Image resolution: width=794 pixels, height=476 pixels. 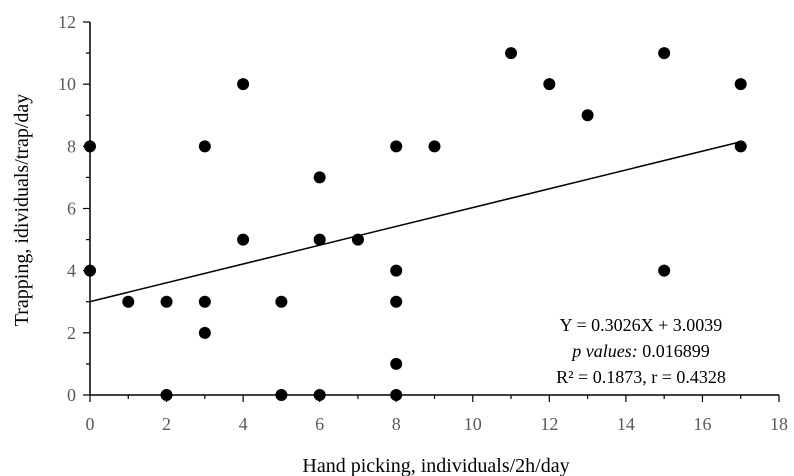 I want to click on x-tick-label: 6, so click(x=319, y=424).